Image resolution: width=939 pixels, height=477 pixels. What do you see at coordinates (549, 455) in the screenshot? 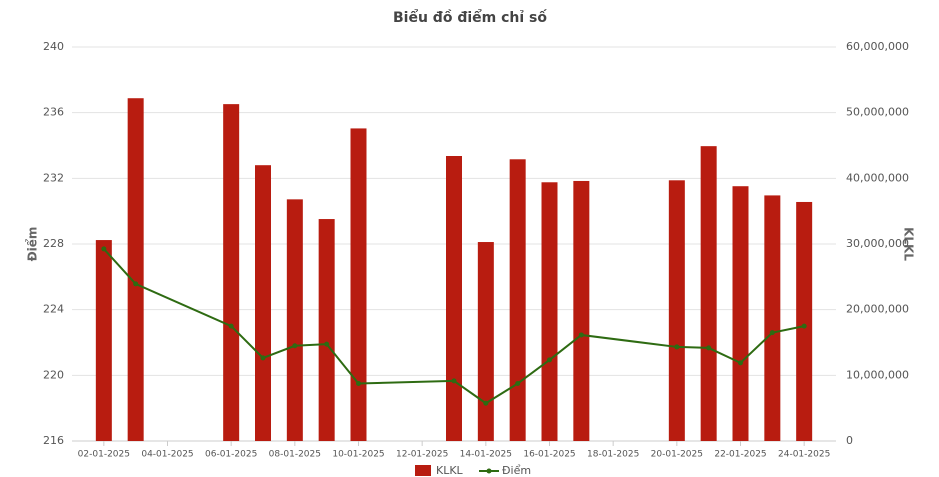
I see `x-tick-label: 16-01-2025` at bounding box center [549, 455].